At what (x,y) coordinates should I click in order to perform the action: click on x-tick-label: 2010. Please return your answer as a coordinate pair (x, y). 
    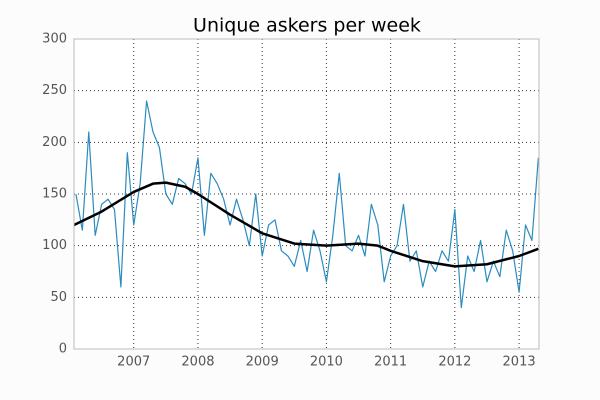
    Looking at the image, I should click on (326, 362).